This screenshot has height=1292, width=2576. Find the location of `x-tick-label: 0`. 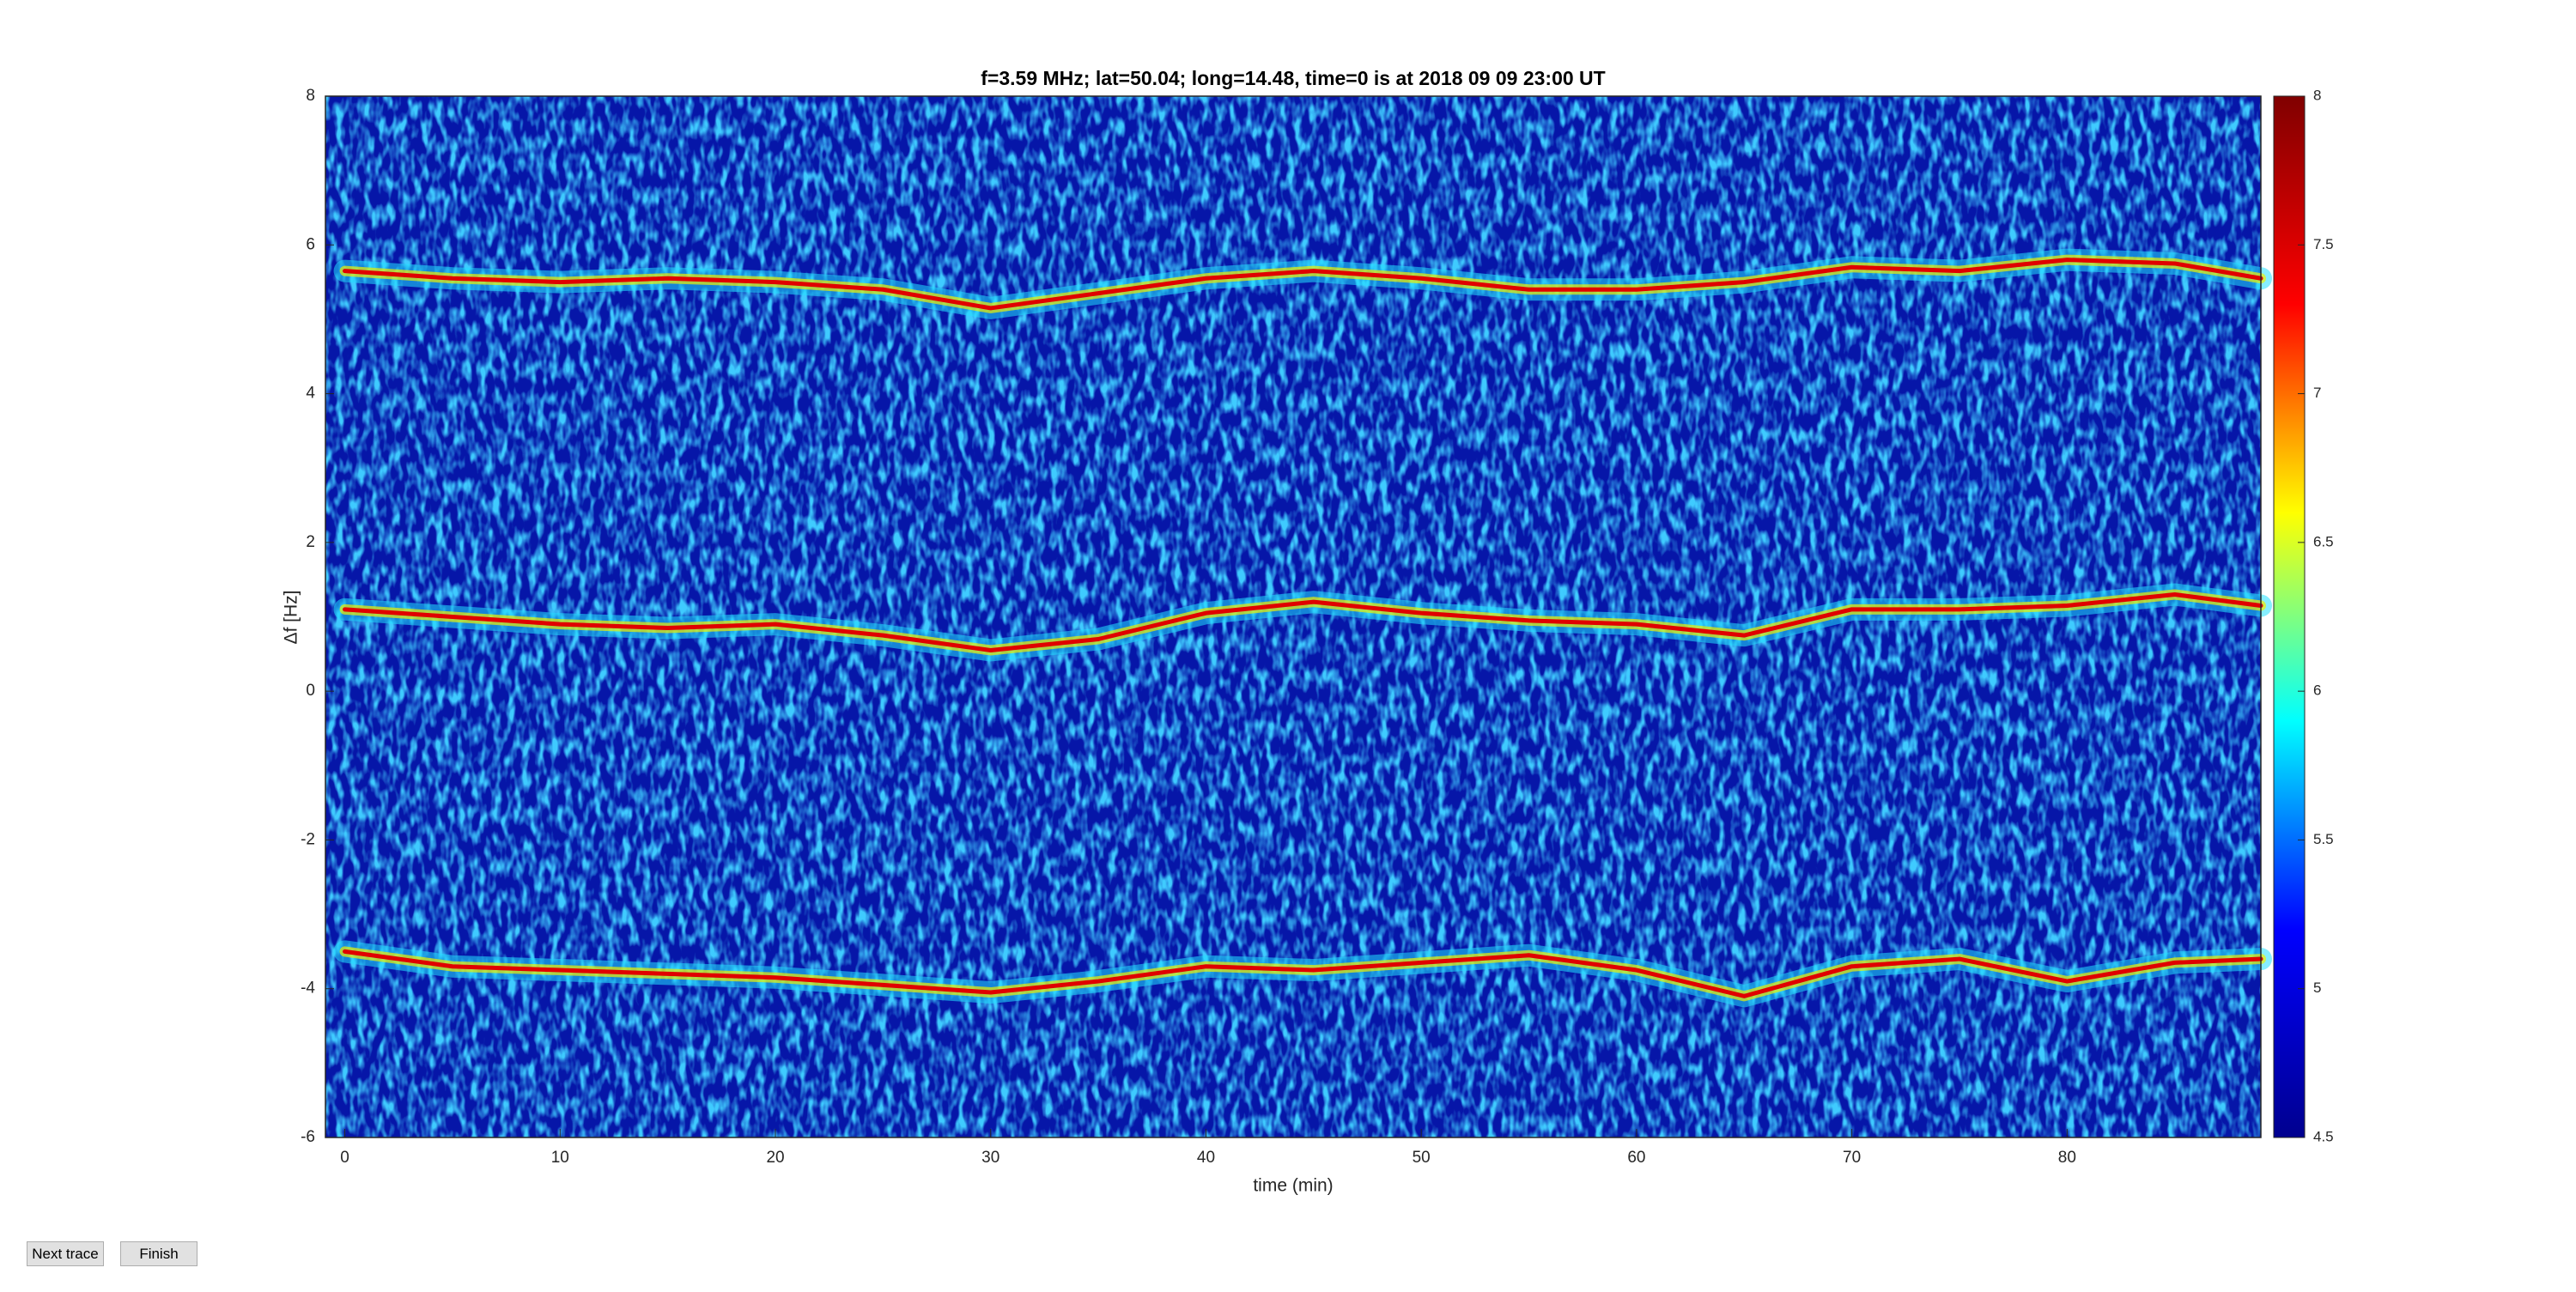

x-tick-label: 0 is located at coordinates (345, 1158).